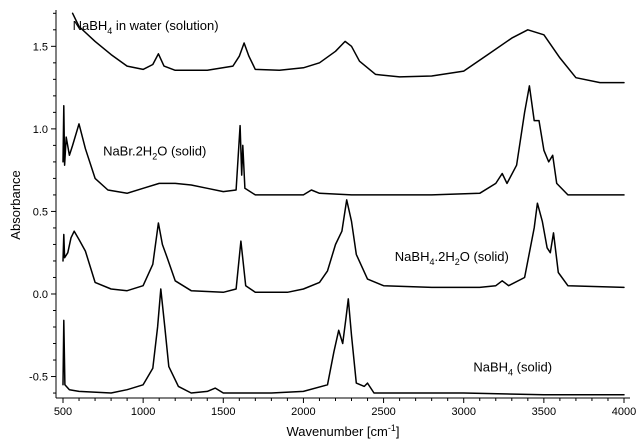 The image size is (639, 442). I want to click on y-tick-label-3: 1.0, so click(40, 130).